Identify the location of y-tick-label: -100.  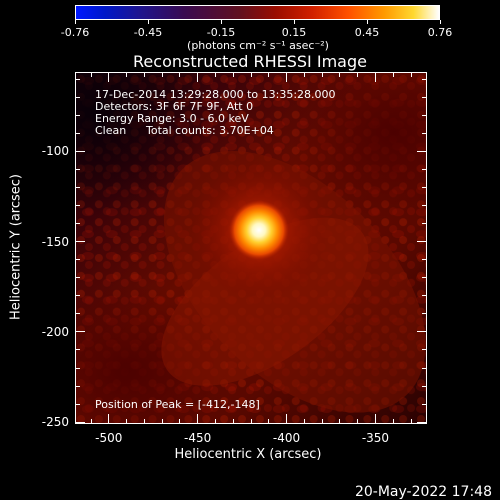
(55, 151).